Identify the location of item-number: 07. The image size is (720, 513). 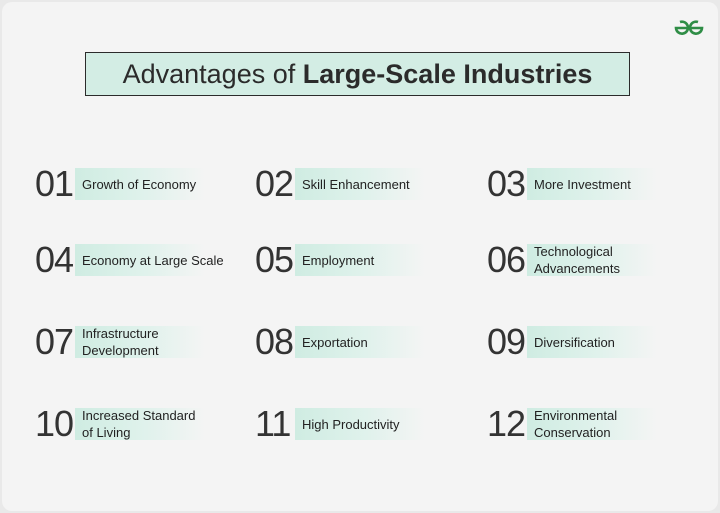
(54, 341).